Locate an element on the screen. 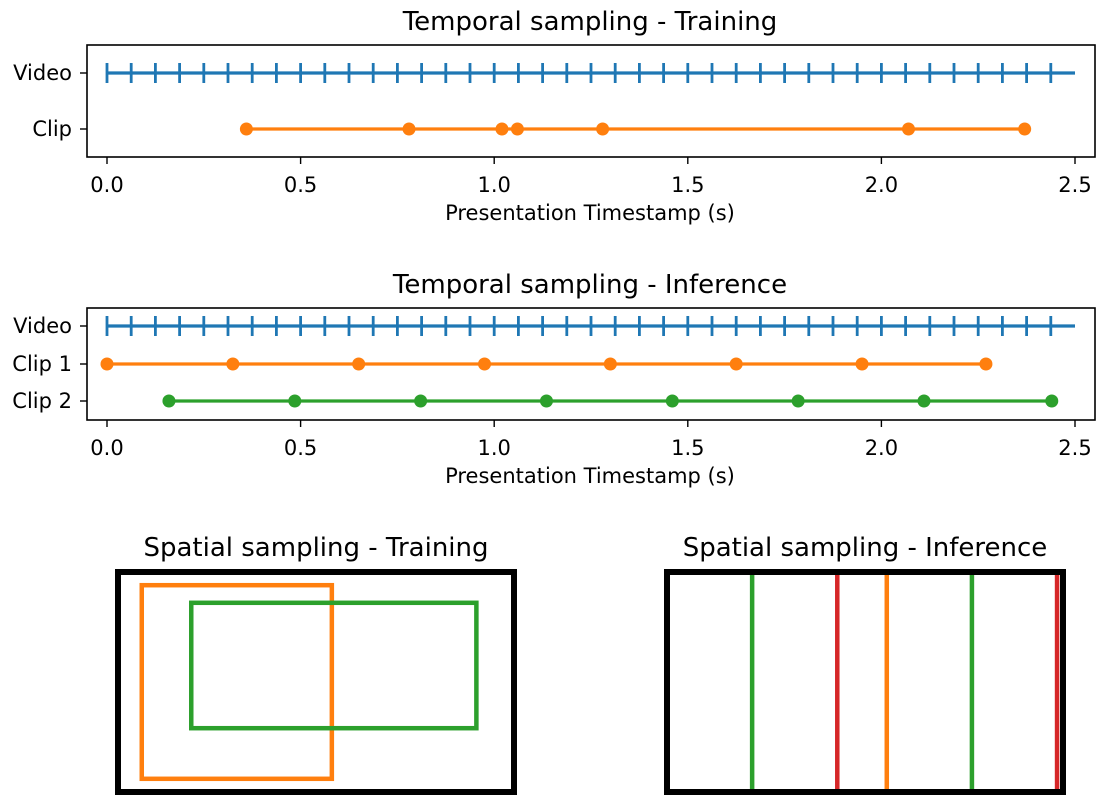 The height and width of the screenshot is (805, 1102). temporal-training-axes-frame is located at coordinates (591, 101).